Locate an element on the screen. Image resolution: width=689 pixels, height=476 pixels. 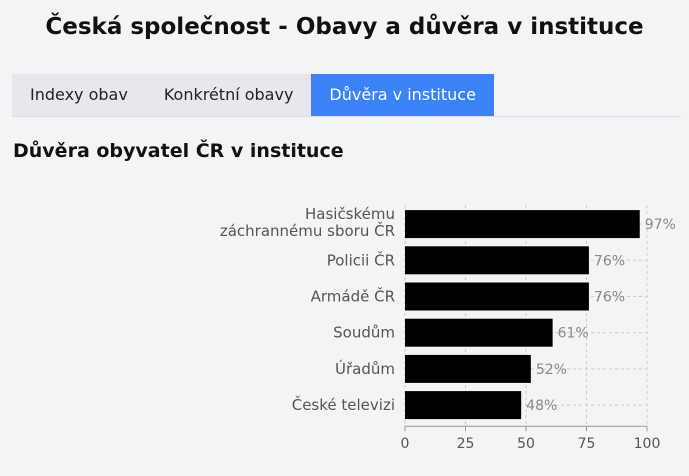
category-label: Hasičskému záchrannému sboru ČR is located at coordinates (307, 222).